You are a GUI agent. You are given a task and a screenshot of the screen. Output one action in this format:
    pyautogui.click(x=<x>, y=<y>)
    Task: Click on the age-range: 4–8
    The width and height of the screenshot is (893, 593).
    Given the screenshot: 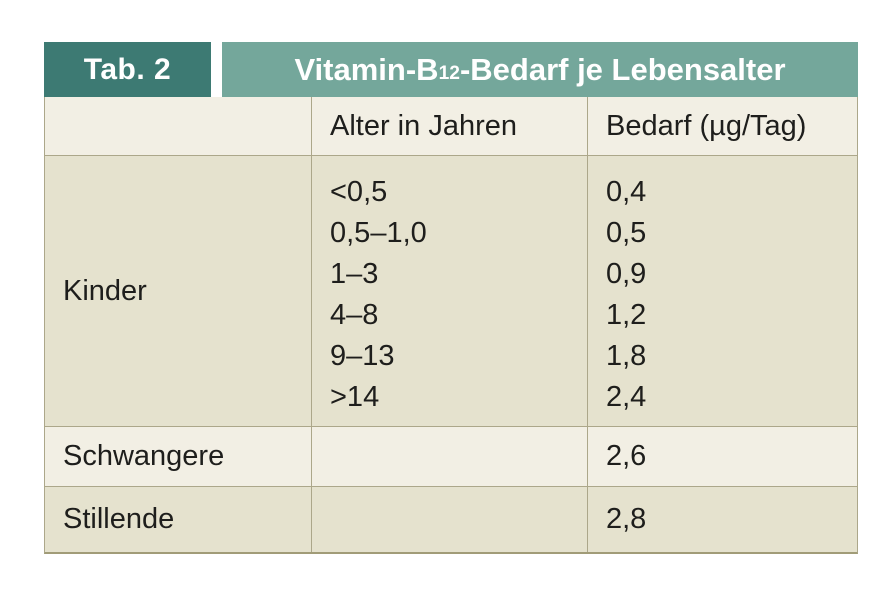 What is the action you would take?
    pyautogui.click(x=354, y=315)
    